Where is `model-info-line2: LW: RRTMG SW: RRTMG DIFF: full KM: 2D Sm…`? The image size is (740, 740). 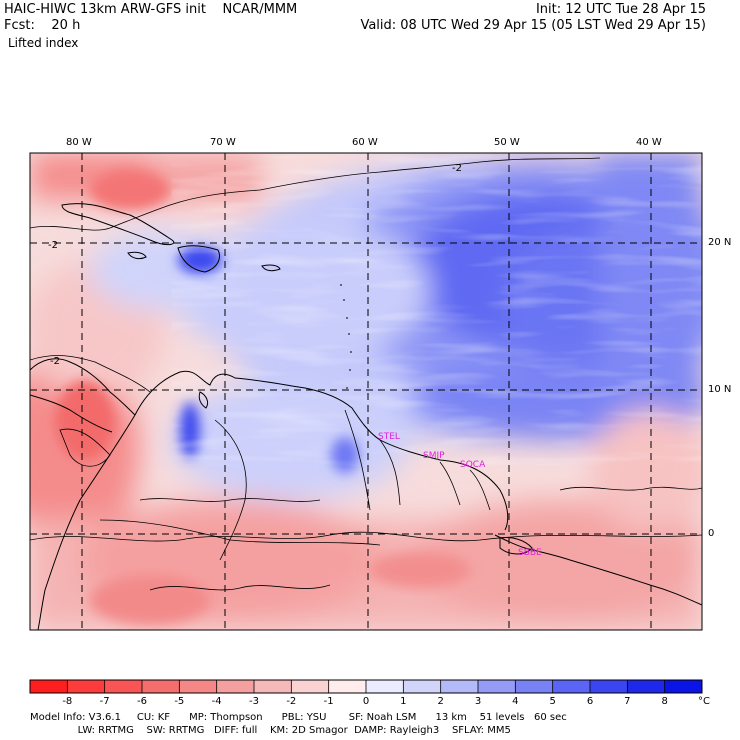
model-info-line2: LW: RRTMG SW: RRTMG DIFF: full KM: 2D Sm… is located at coordinates (270, 730).